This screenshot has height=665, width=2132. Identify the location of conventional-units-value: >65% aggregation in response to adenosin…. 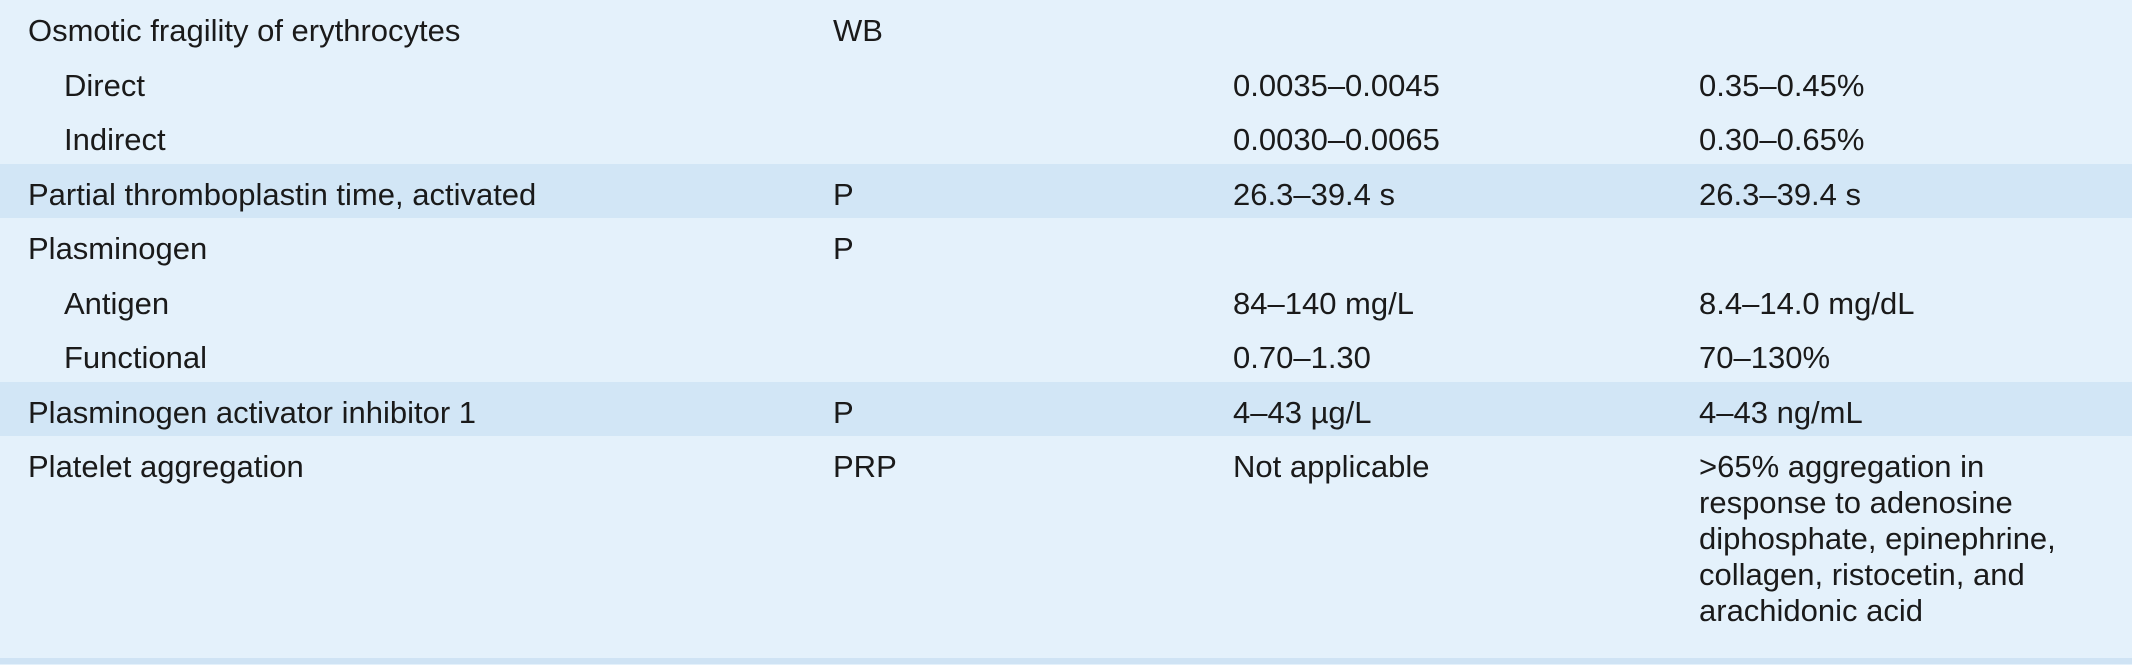
(1877, 538).